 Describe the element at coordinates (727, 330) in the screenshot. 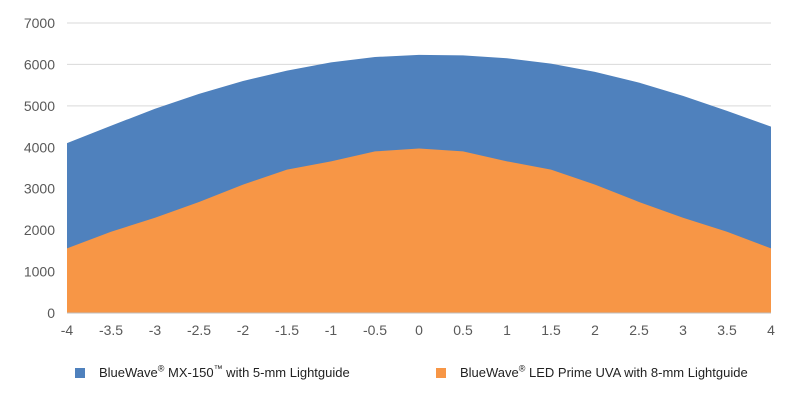

I see `x-tick-label-15: 3.5` at that location.